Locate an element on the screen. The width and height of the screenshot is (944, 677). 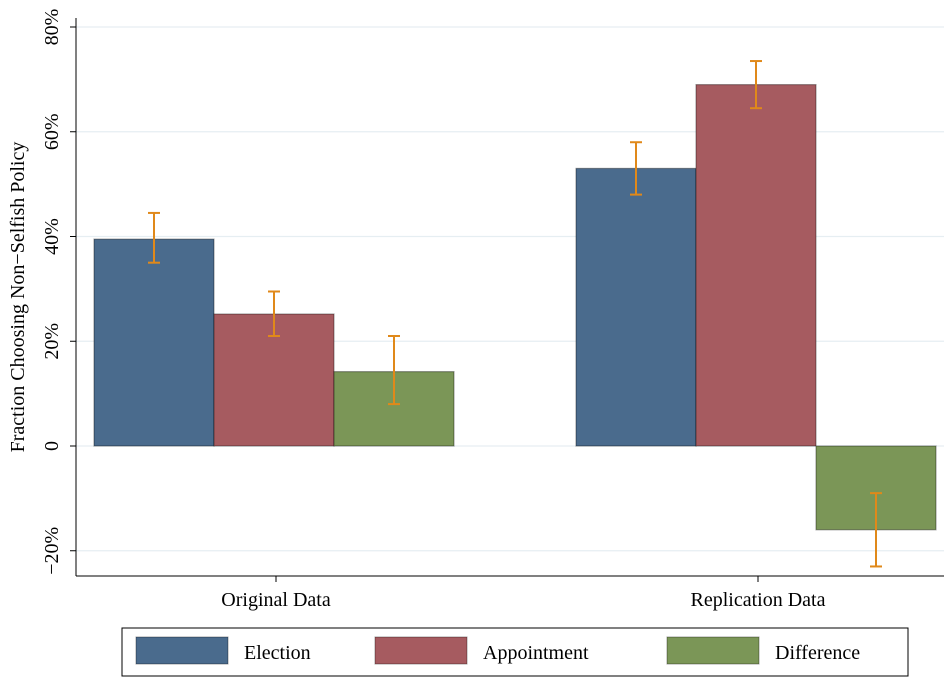
legend-label-election: Election is located at coordinates (277, 653).